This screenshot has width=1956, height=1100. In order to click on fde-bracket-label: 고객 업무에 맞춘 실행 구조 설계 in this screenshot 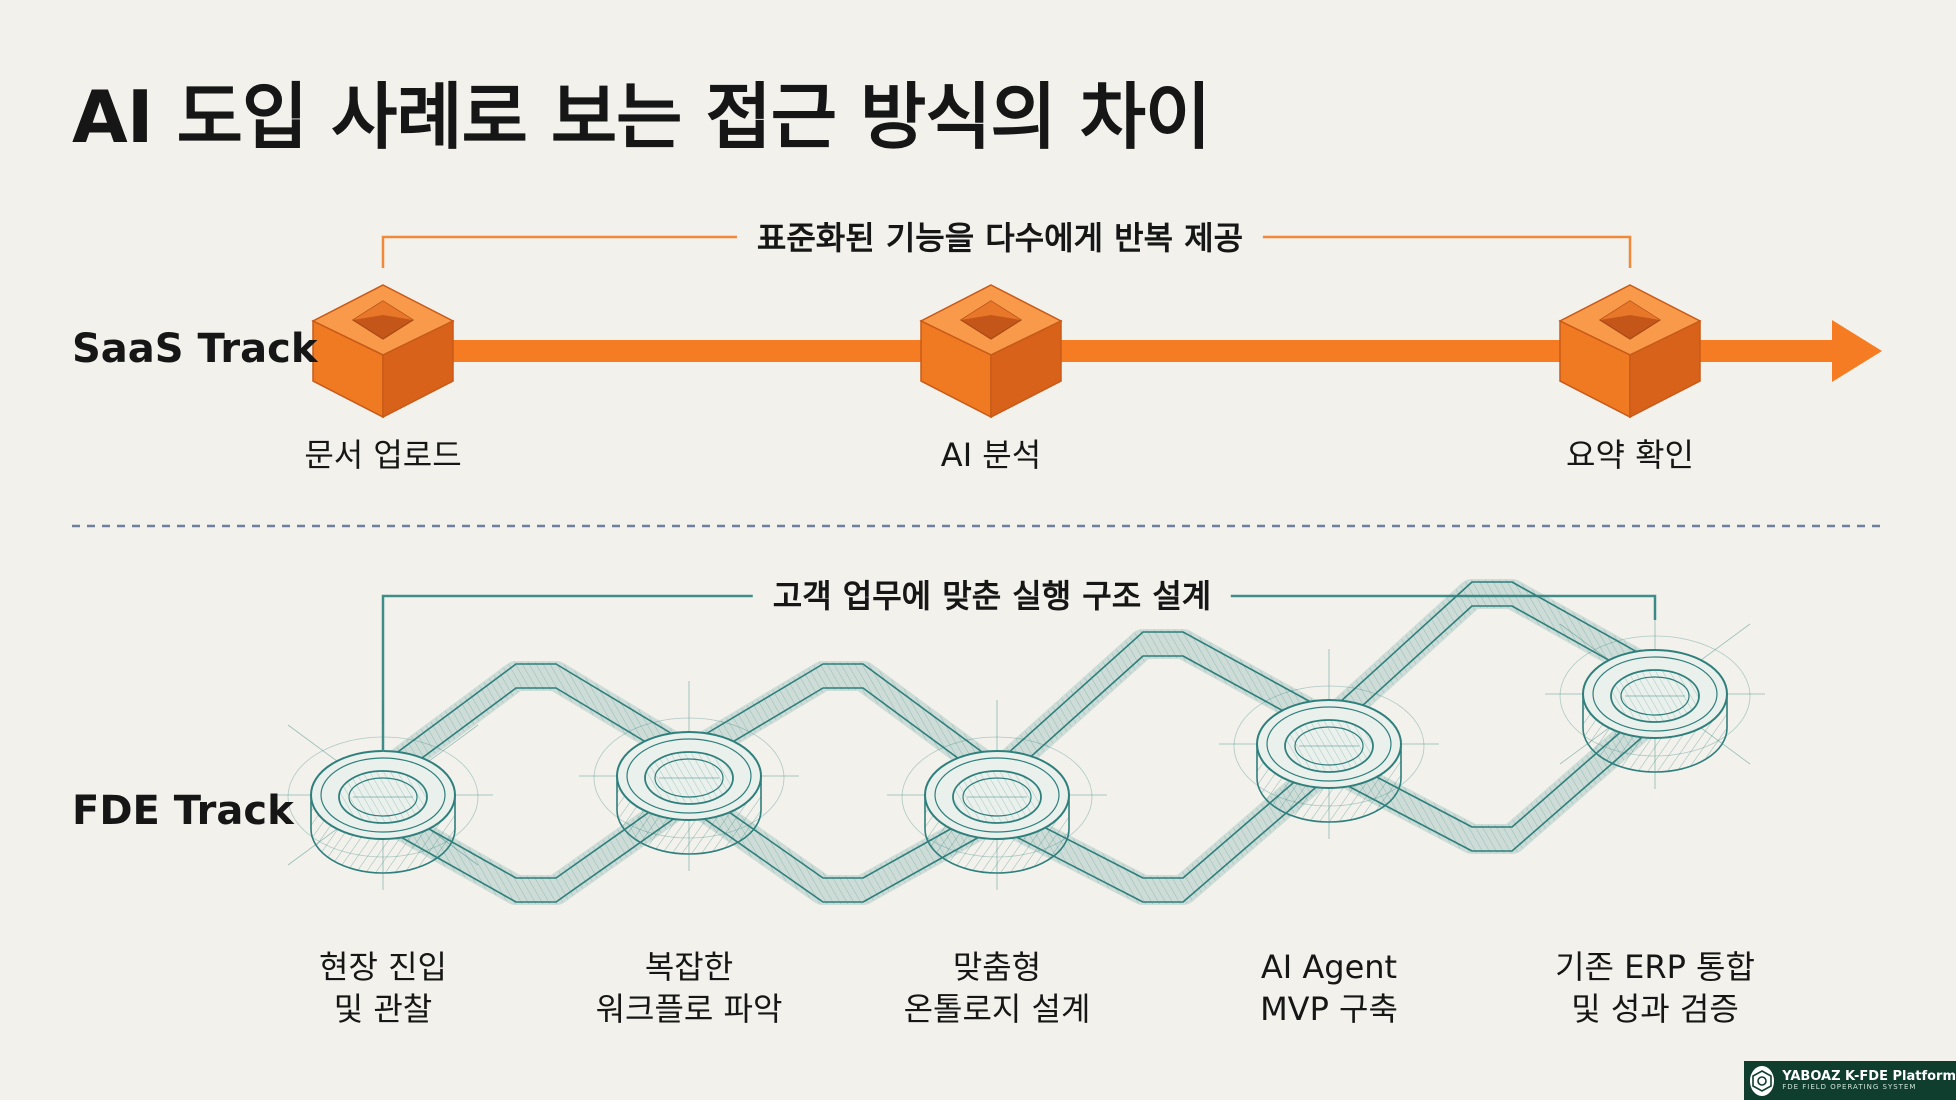, I will do `click(992, 596)`.